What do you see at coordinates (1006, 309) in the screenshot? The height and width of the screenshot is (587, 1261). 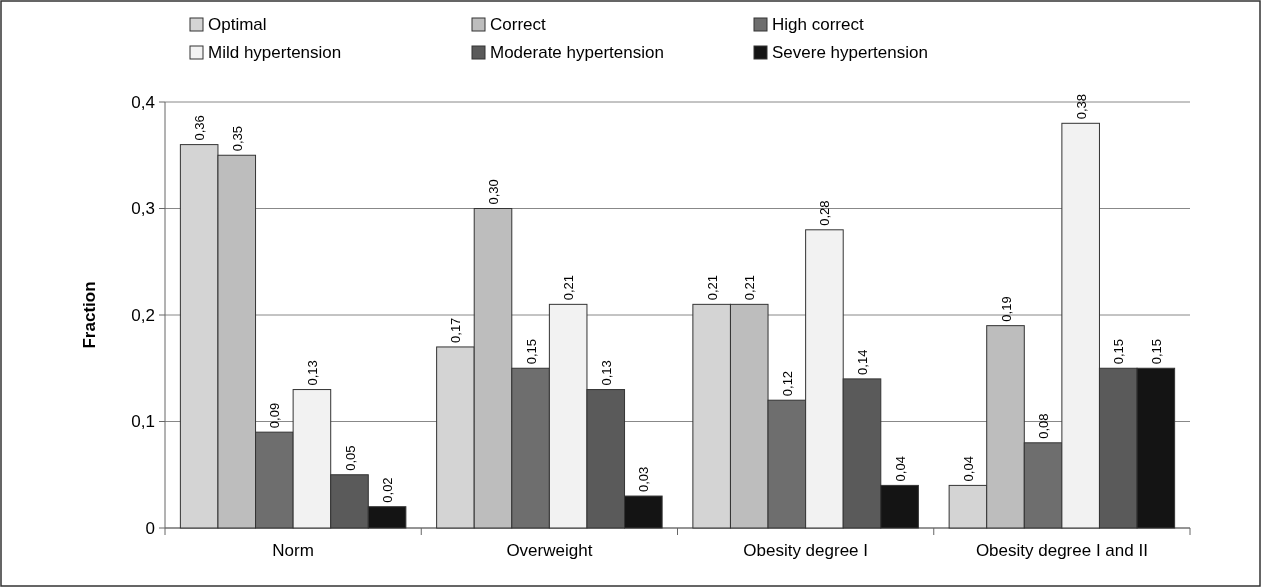 I see `data-label: 0,19` at bounding box center [1006, 309].